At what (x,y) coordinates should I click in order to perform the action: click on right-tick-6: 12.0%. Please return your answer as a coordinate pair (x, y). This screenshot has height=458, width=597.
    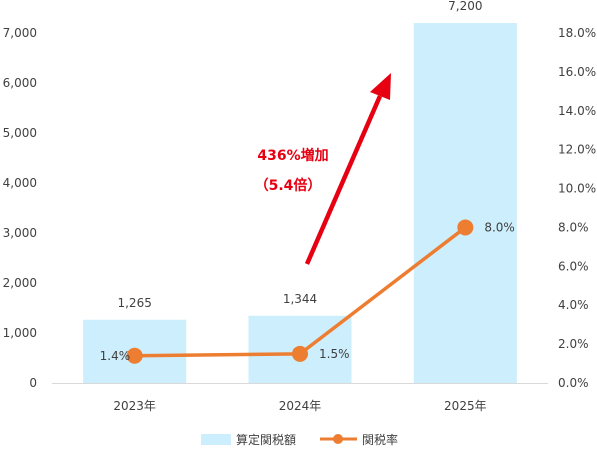
    Looking at the image, I should click on (577, 150).